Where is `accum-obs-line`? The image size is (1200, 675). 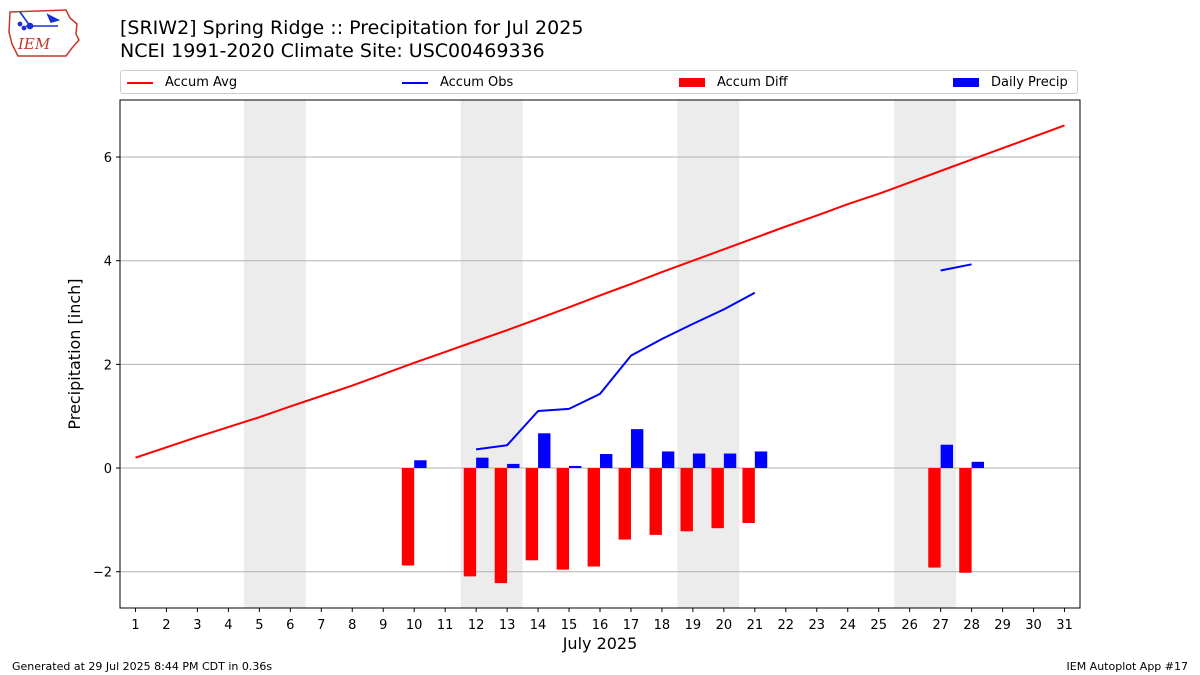 accum-obs-line is located at coordinates (723, 357).